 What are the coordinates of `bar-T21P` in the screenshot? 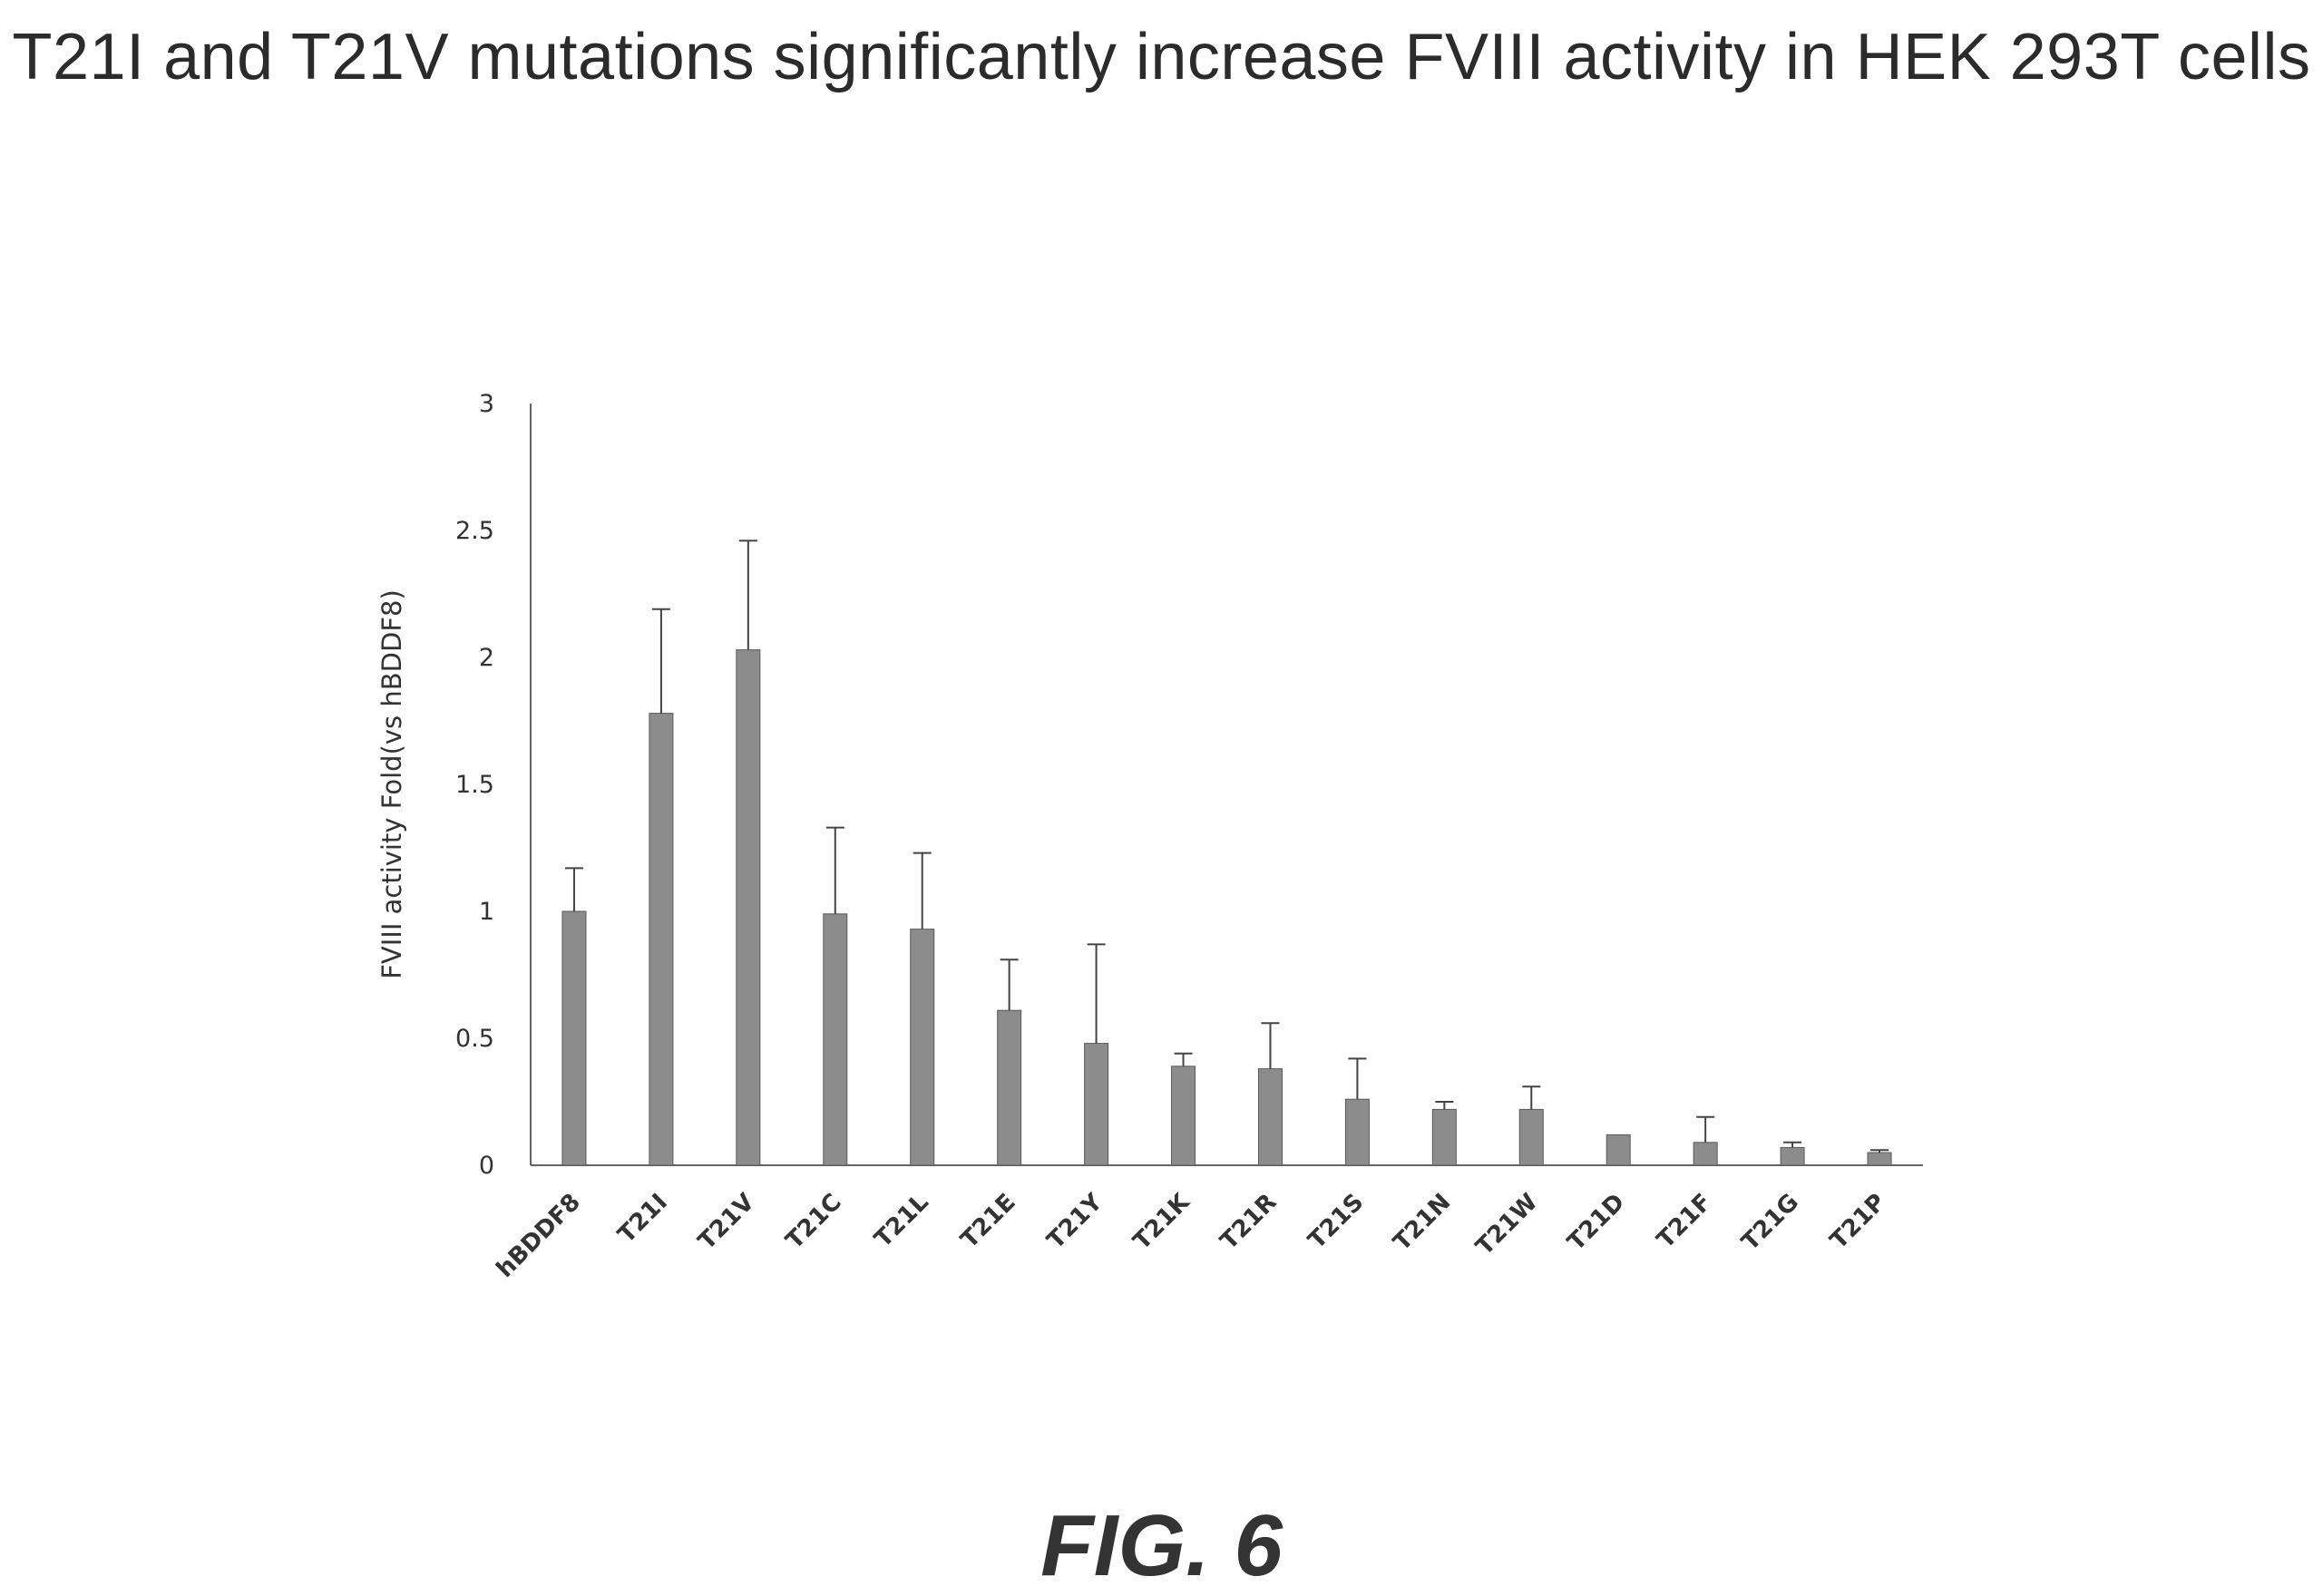 It's located at (1879, 1159).